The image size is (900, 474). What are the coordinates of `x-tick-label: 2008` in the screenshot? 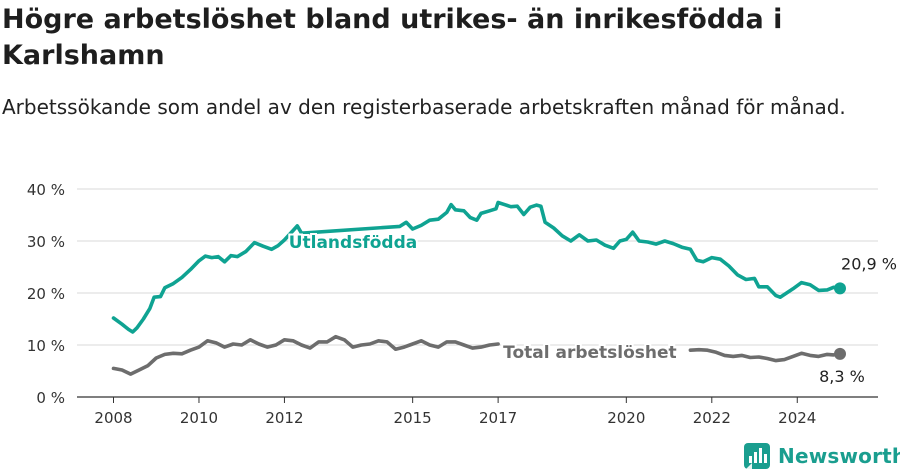 It's located at (113, 418).